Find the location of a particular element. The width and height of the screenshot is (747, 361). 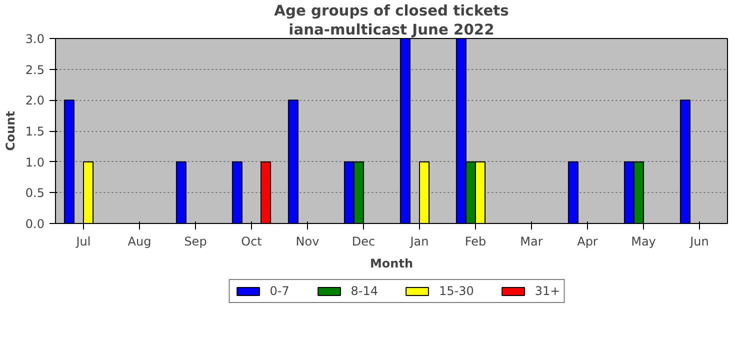

y-tick-label: 2.0 is located at coordinates (35, 101).